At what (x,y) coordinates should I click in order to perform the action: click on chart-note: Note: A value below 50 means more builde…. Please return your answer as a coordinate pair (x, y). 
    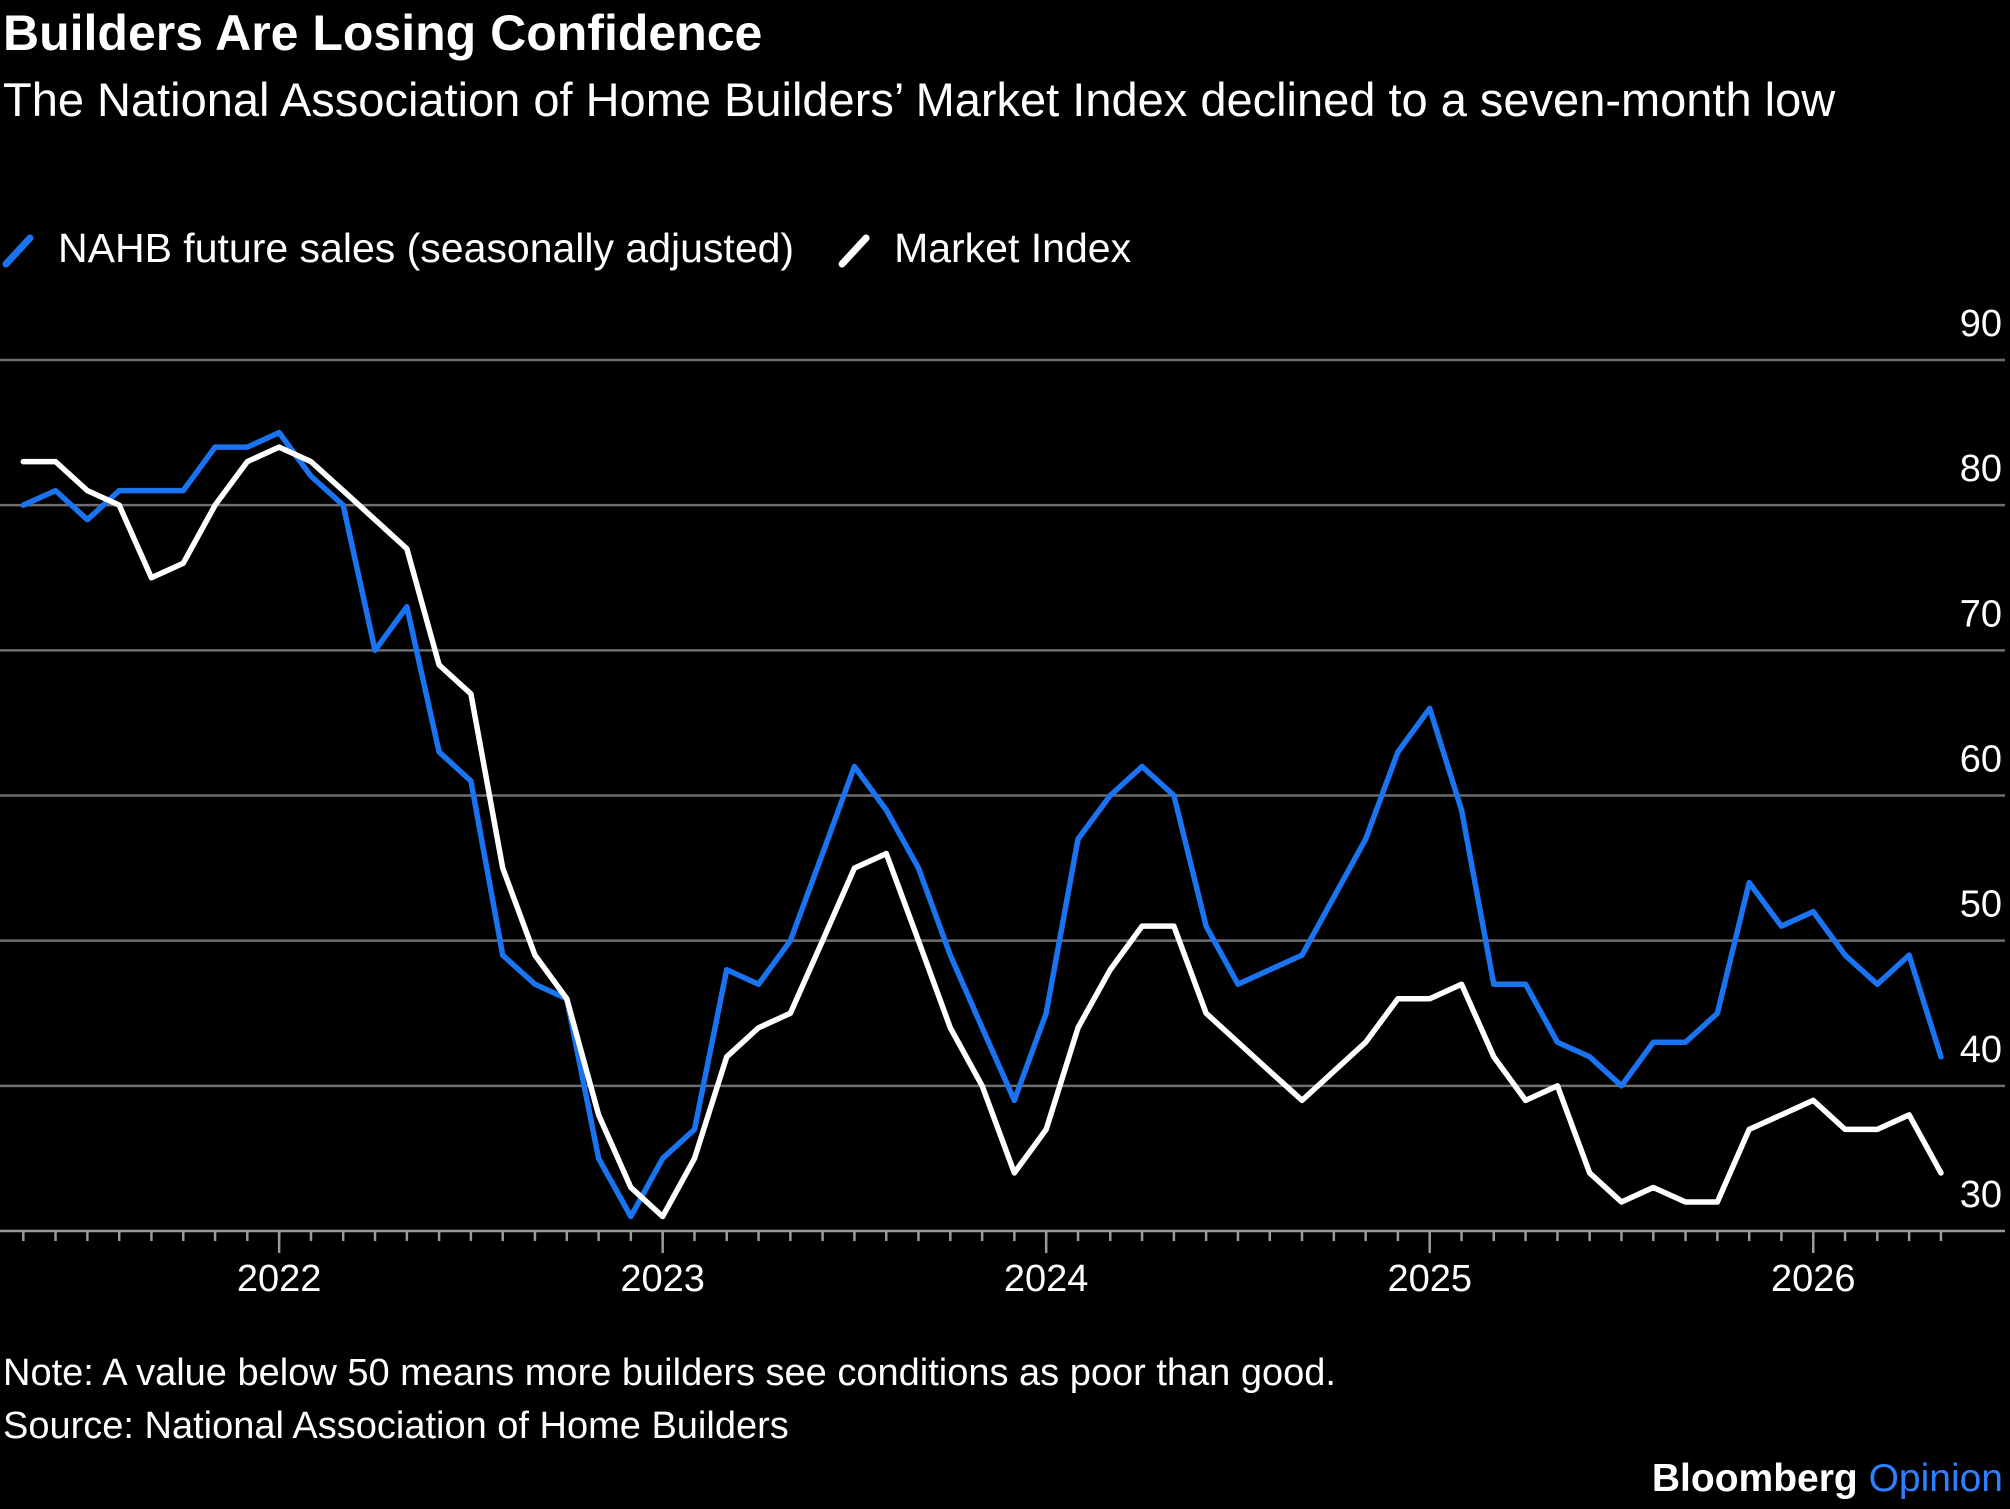
    Looking at the image, I should click on (669, 1373).